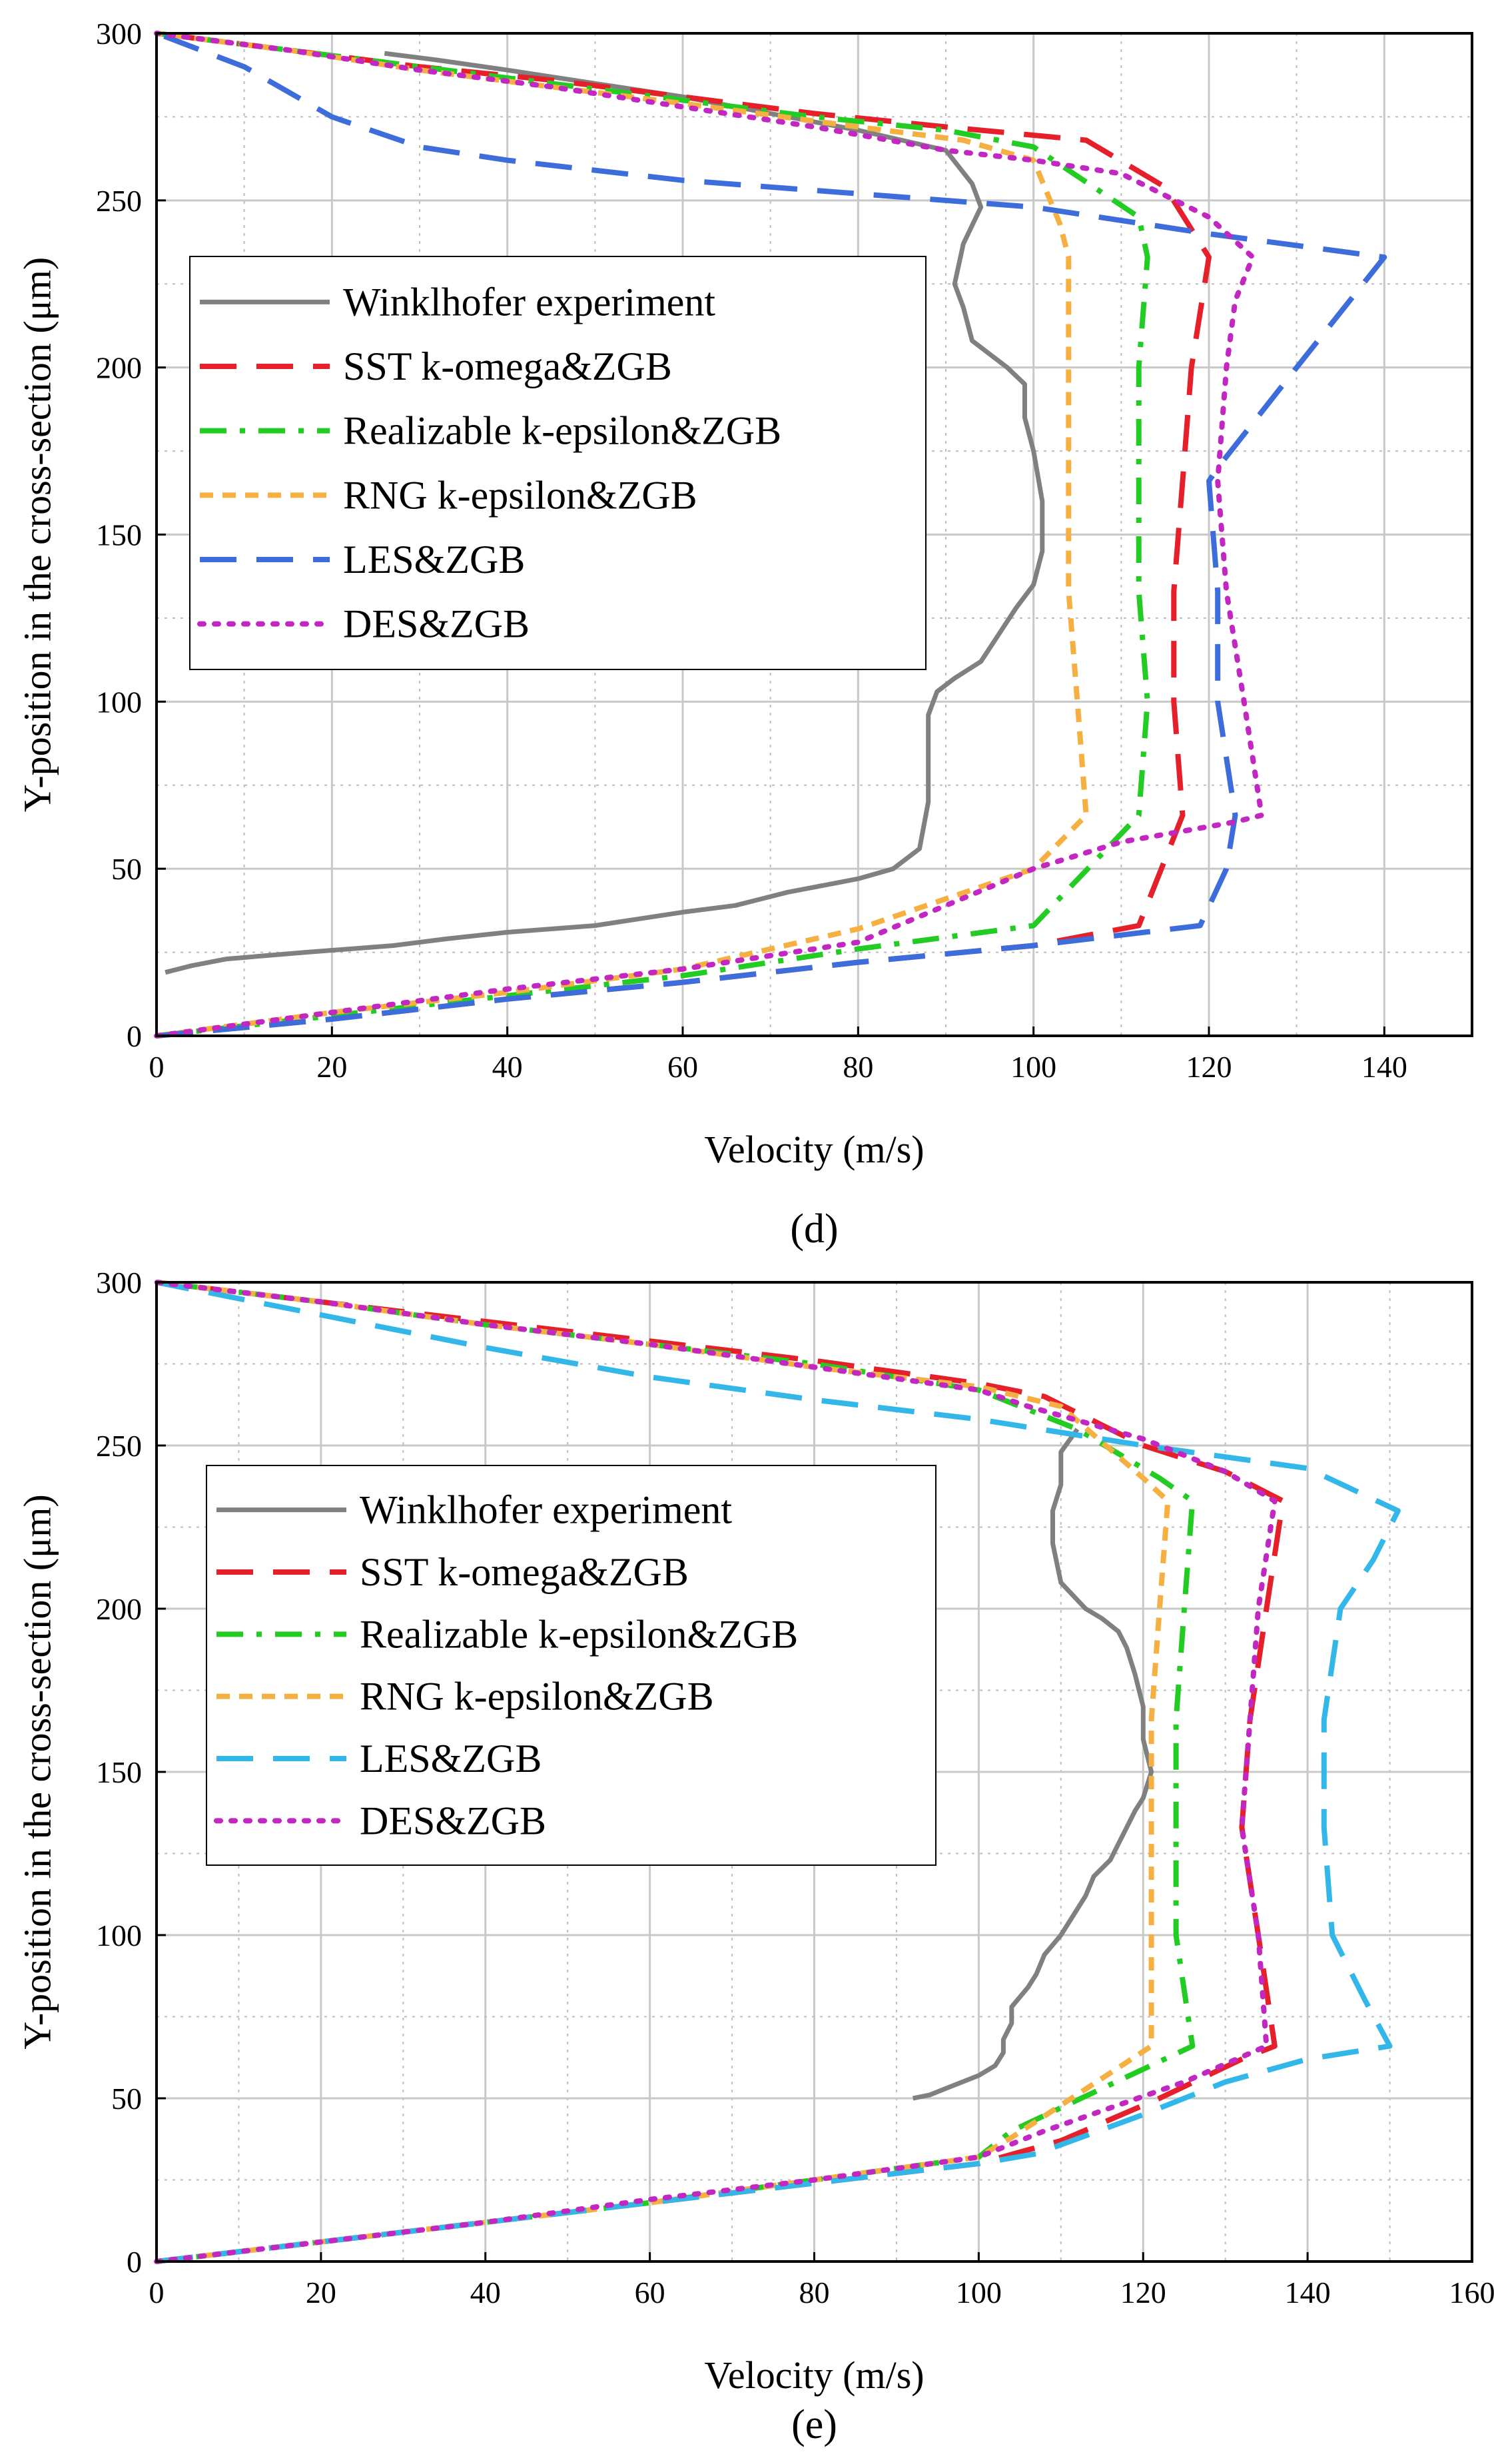 The image size is (1494, 2464). What do you see at coordinates (814, 1229) in the screenshot?
I see `panel-label: (d)` at bounding box center [814, 1229].